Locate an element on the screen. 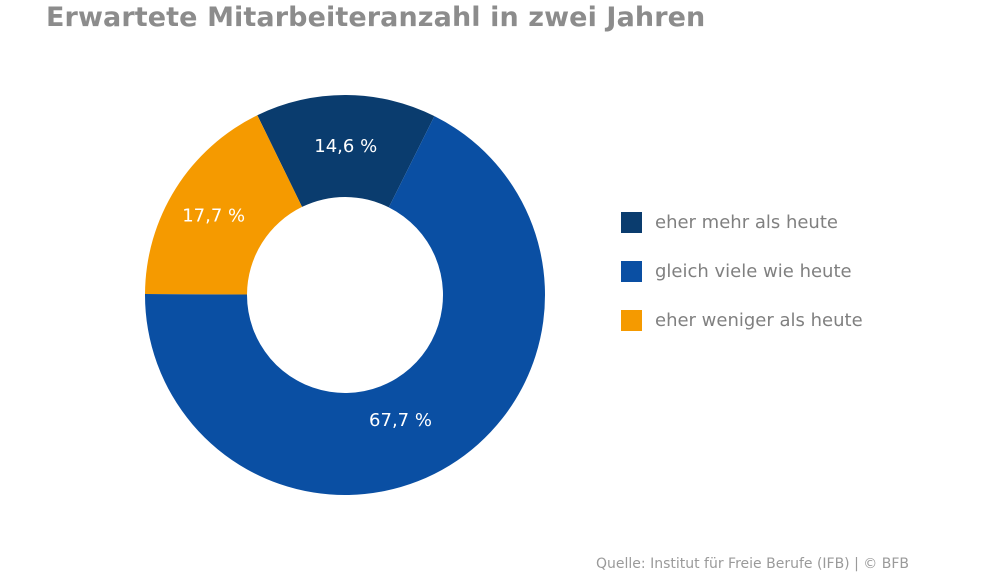 The height and width of the screenshot is (572, 1000). slice-label-fewer: 17,7 % is located at coordinates (213, 215).